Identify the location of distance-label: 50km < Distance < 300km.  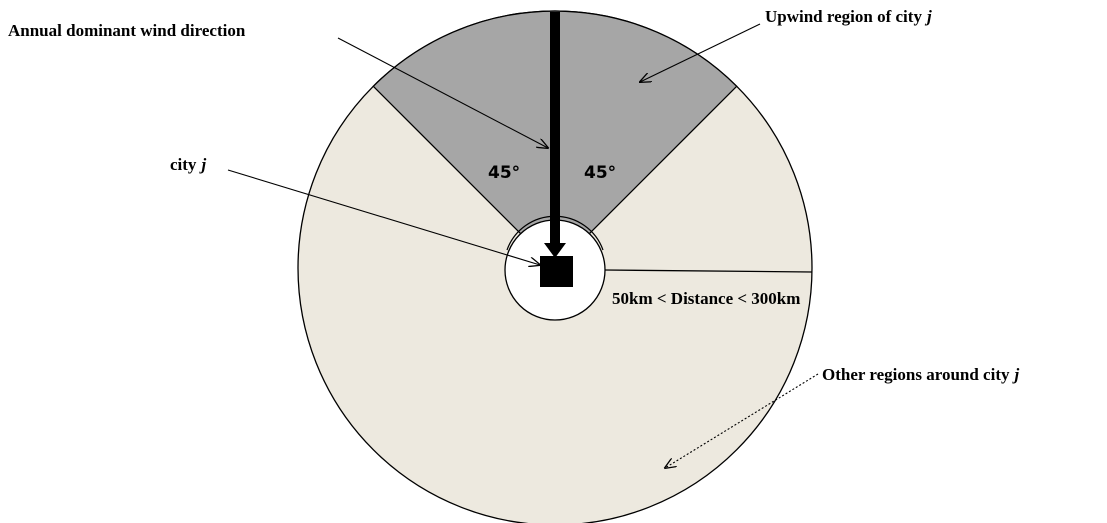
(706, 298).